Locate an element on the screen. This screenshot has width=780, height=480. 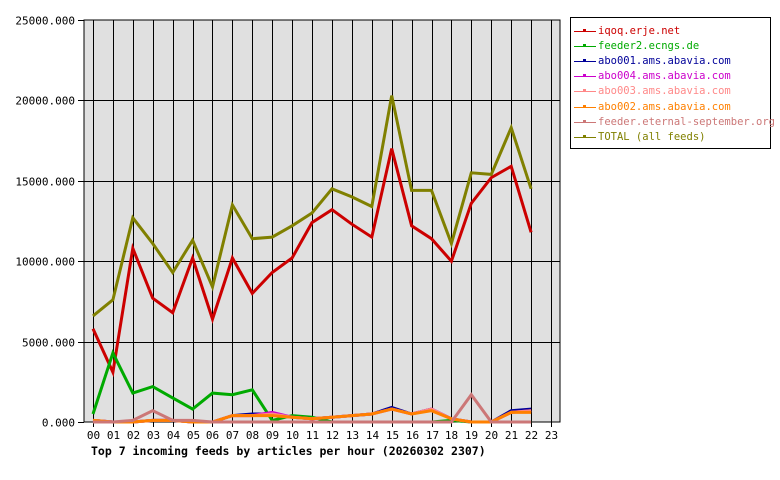
x-tick-label: 12 is located at coordinates (332, 435).